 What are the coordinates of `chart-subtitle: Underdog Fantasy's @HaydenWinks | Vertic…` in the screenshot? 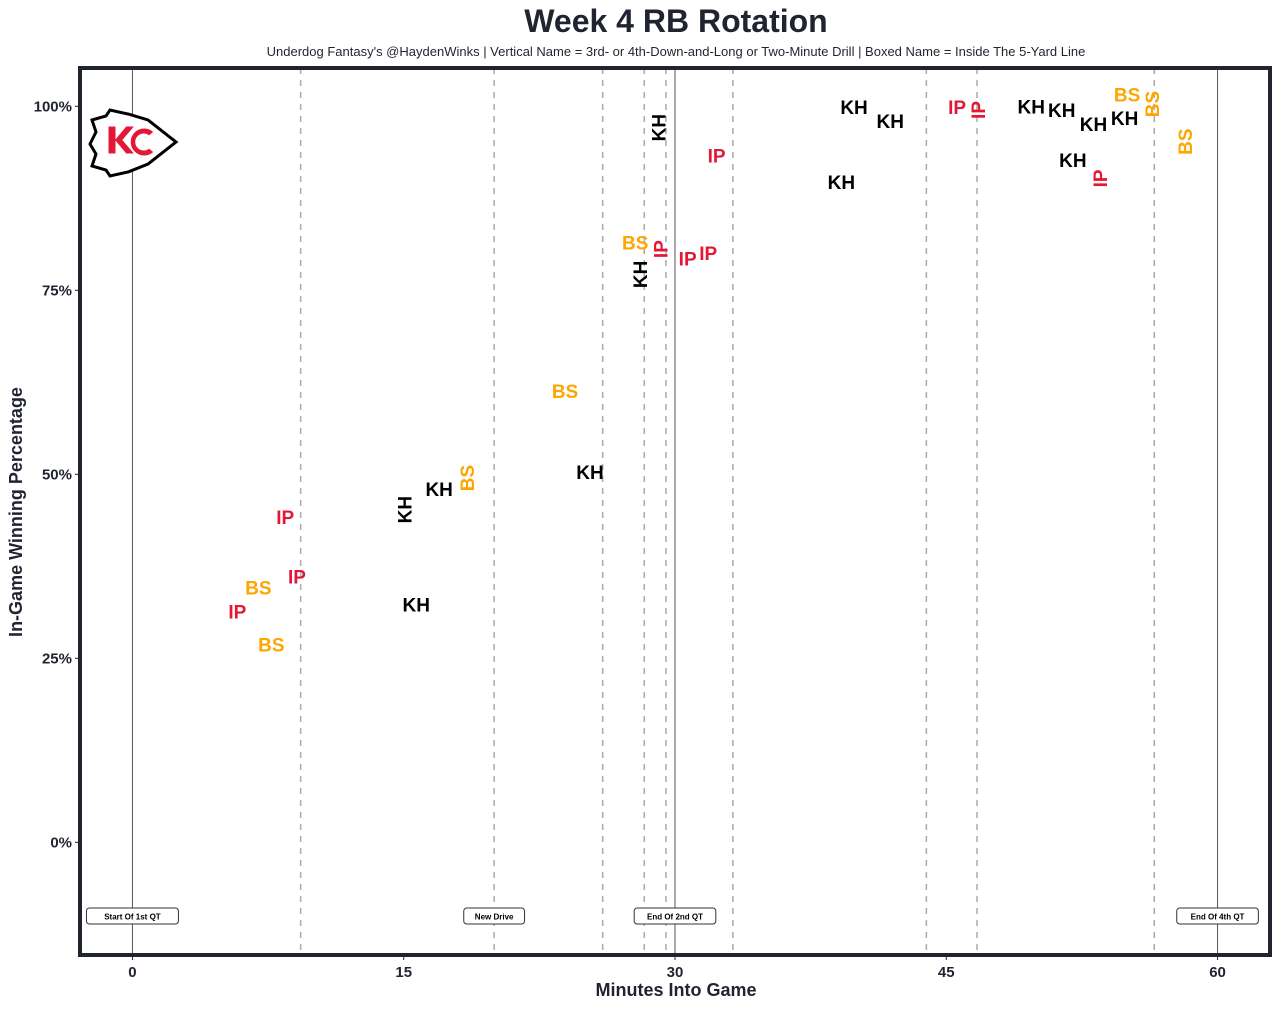 It's located at (676, 51).